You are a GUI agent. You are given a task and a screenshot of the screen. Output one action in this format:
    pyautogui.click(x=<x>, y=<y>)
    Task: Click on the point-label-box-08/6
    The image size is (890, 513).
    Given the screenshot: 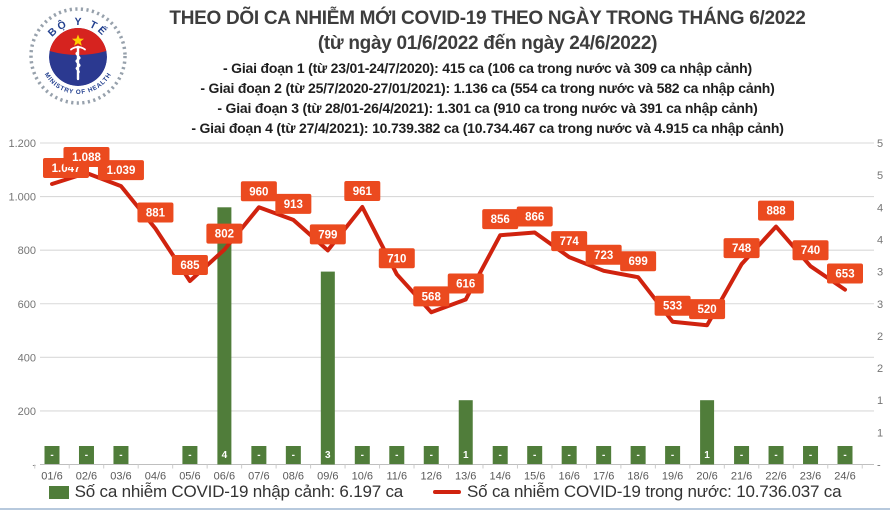 What is the action you would take?
    pyautogui.click(x=293, y=203)
    